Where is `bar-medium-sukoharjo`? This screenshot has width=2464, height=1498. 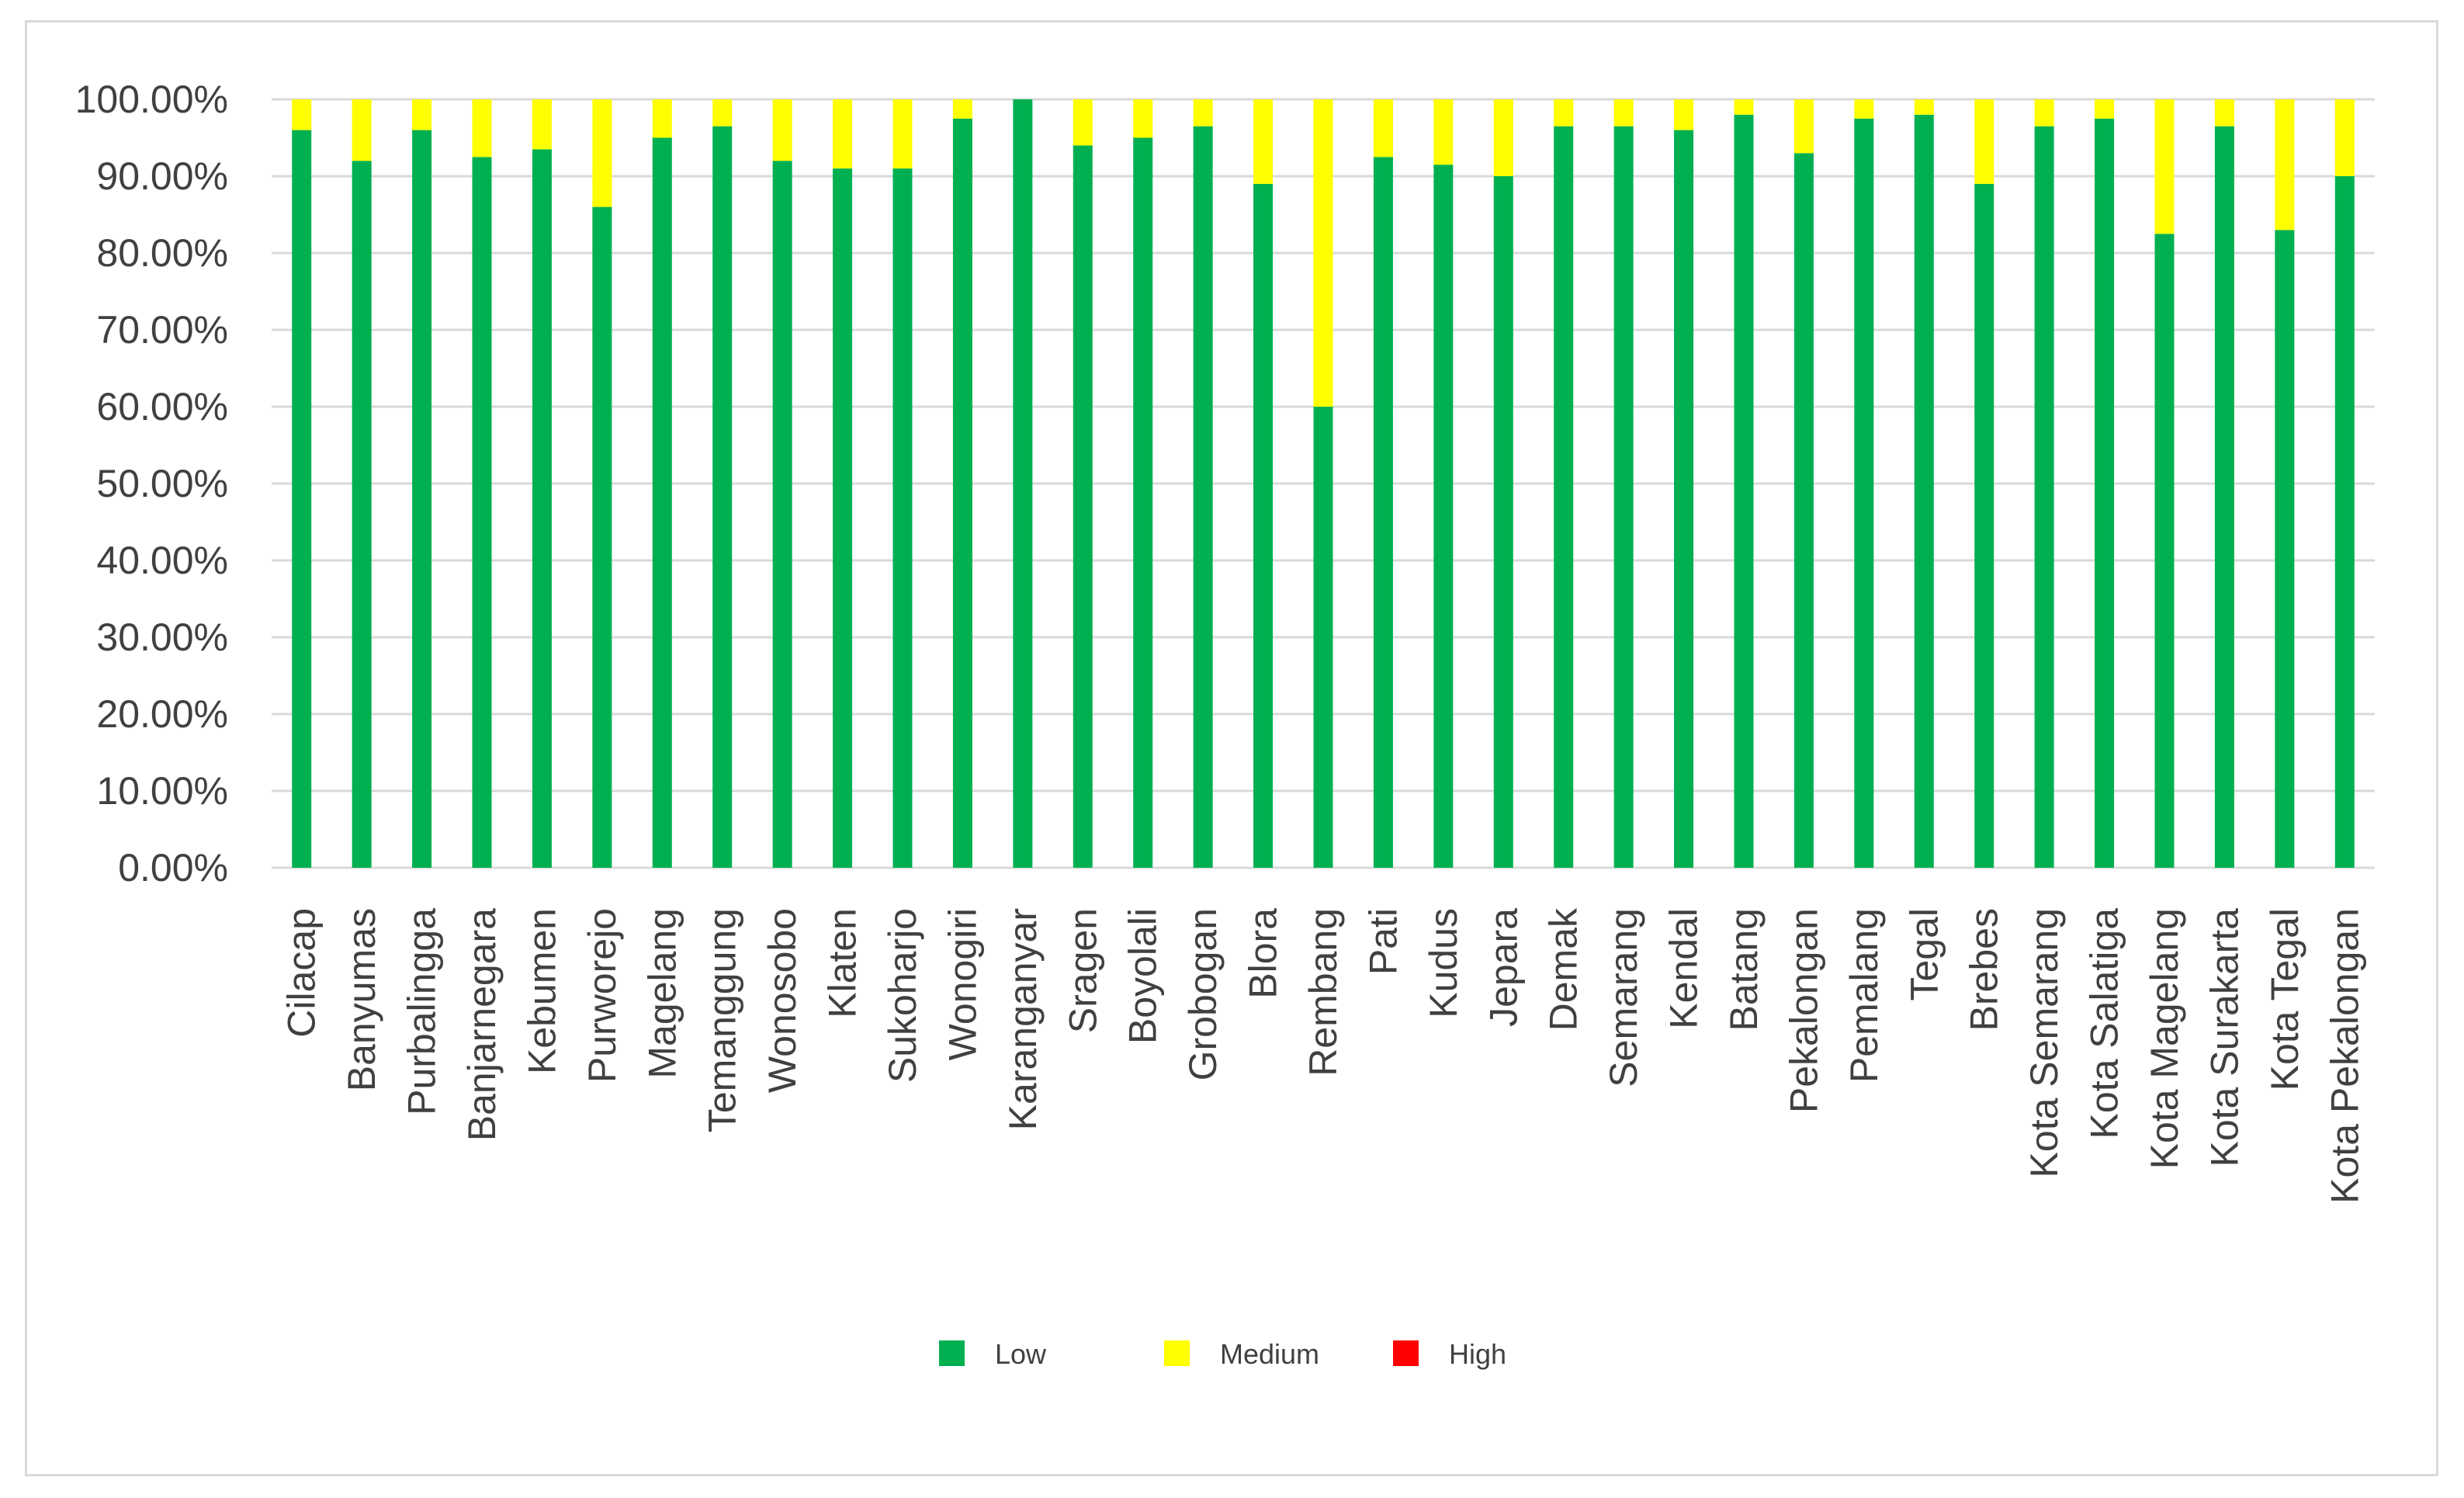 bar-medium-sukoharjo is located at coordinates (902, 134).